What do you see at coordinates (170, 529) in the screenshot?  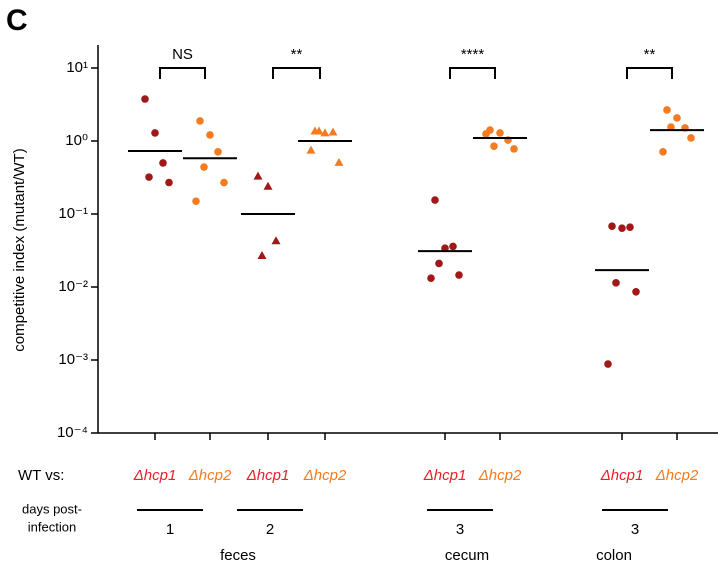 I see `days-value: 1` at bounding box center [170, 529].